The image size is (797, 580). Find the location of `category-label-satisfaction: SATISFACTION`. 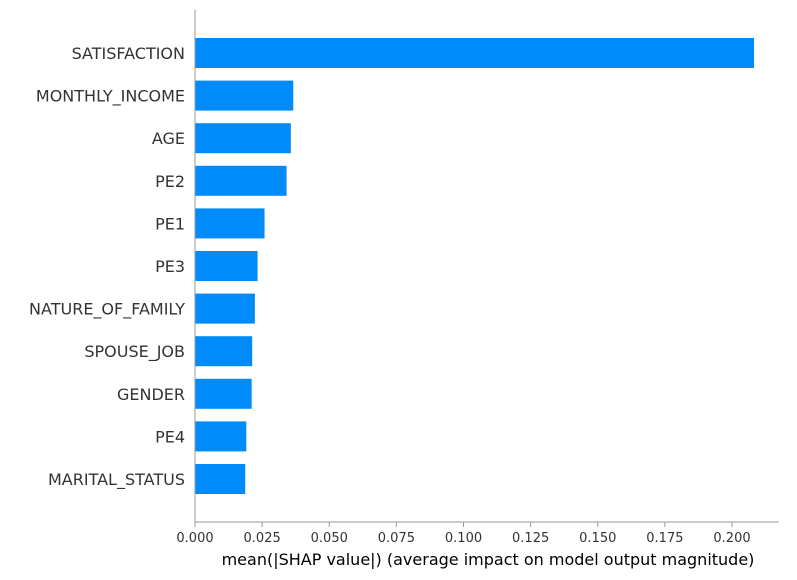

category-label-satisfaction: SATISFACTION is located at coordinates (128, 53).